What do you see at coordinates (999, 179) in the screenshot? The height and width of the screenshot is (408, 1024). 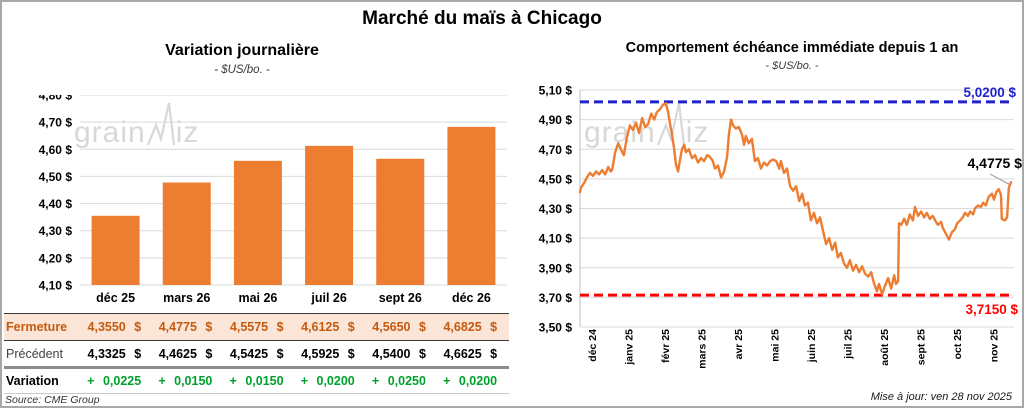 I see `callout-leader-line` at bounding box center [999, 179].